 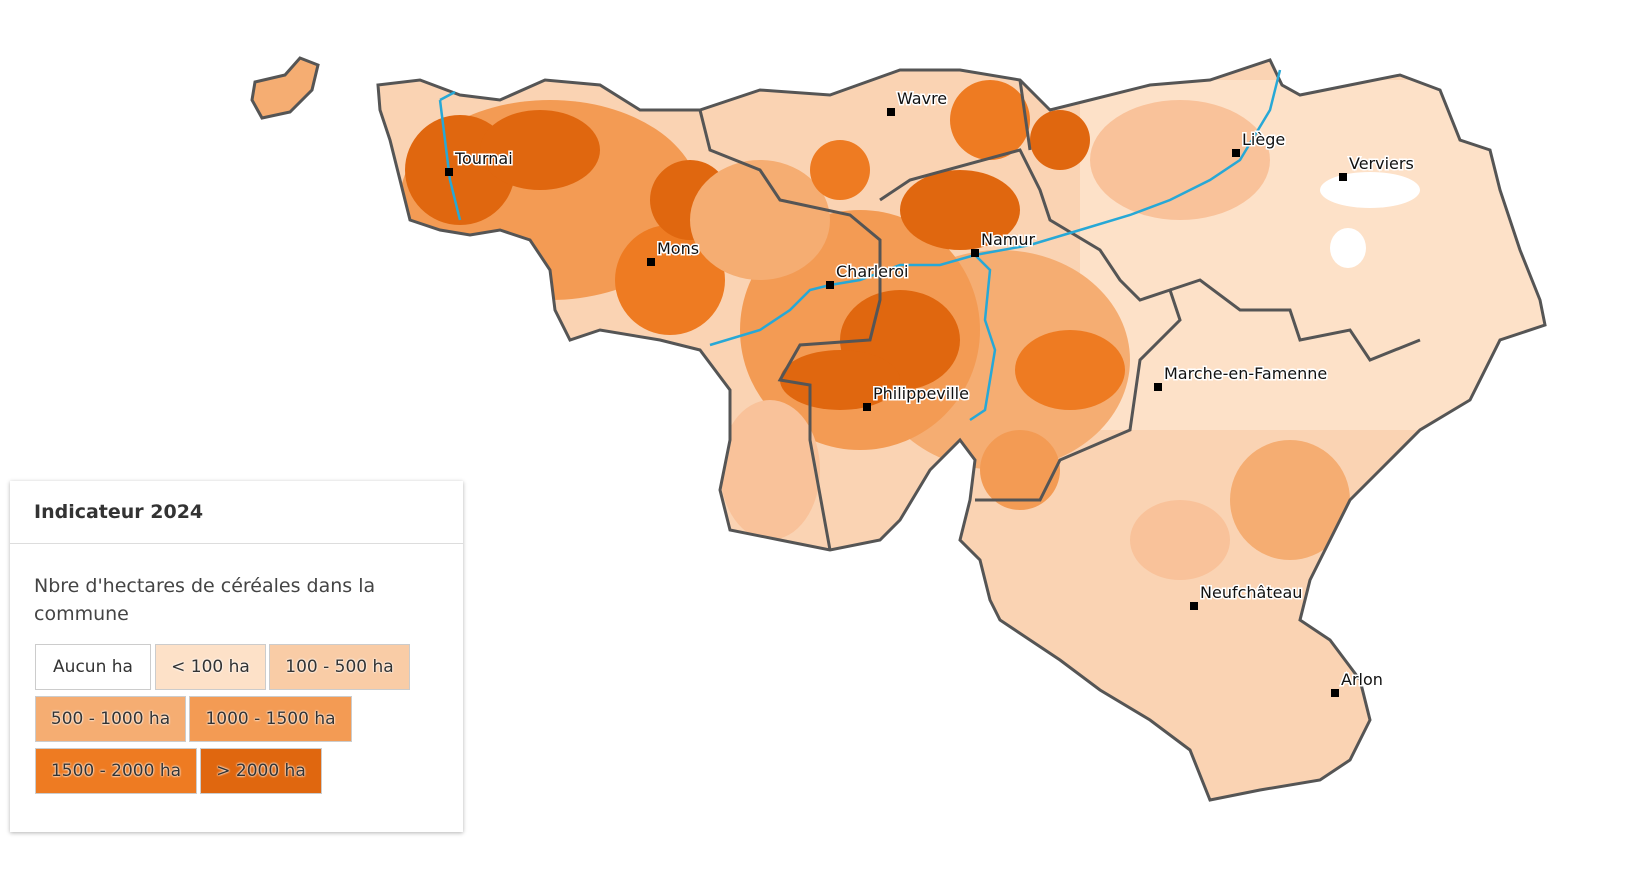 I want to click on city-label: Wavre, so click(x=922, y=98).